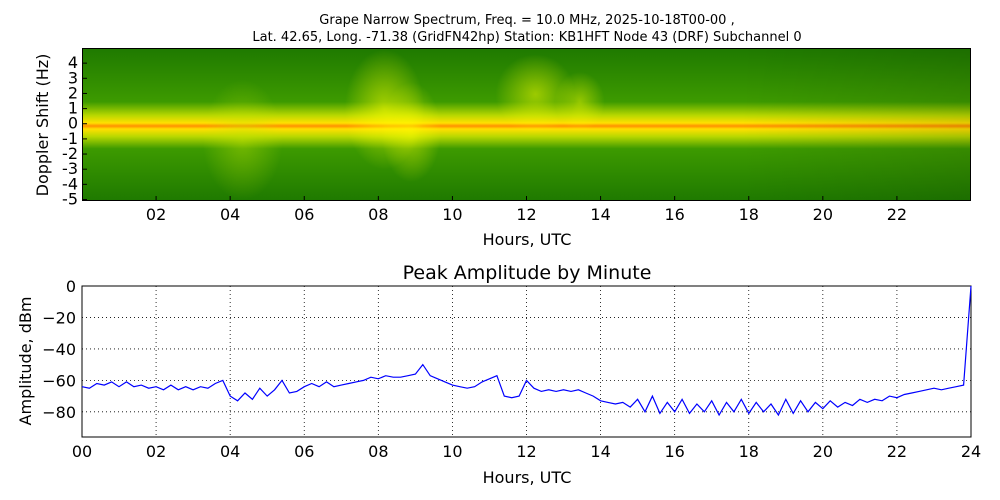 The image size is (1000, 500). I want to click on y-tick-label: 4, so click(73, 62).